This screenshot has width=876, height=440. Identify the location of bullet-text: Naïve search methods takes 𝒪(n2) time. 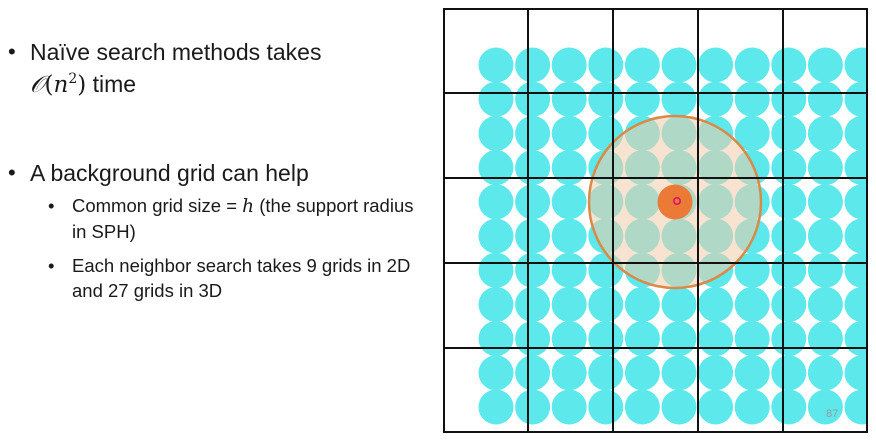
(229, 68).